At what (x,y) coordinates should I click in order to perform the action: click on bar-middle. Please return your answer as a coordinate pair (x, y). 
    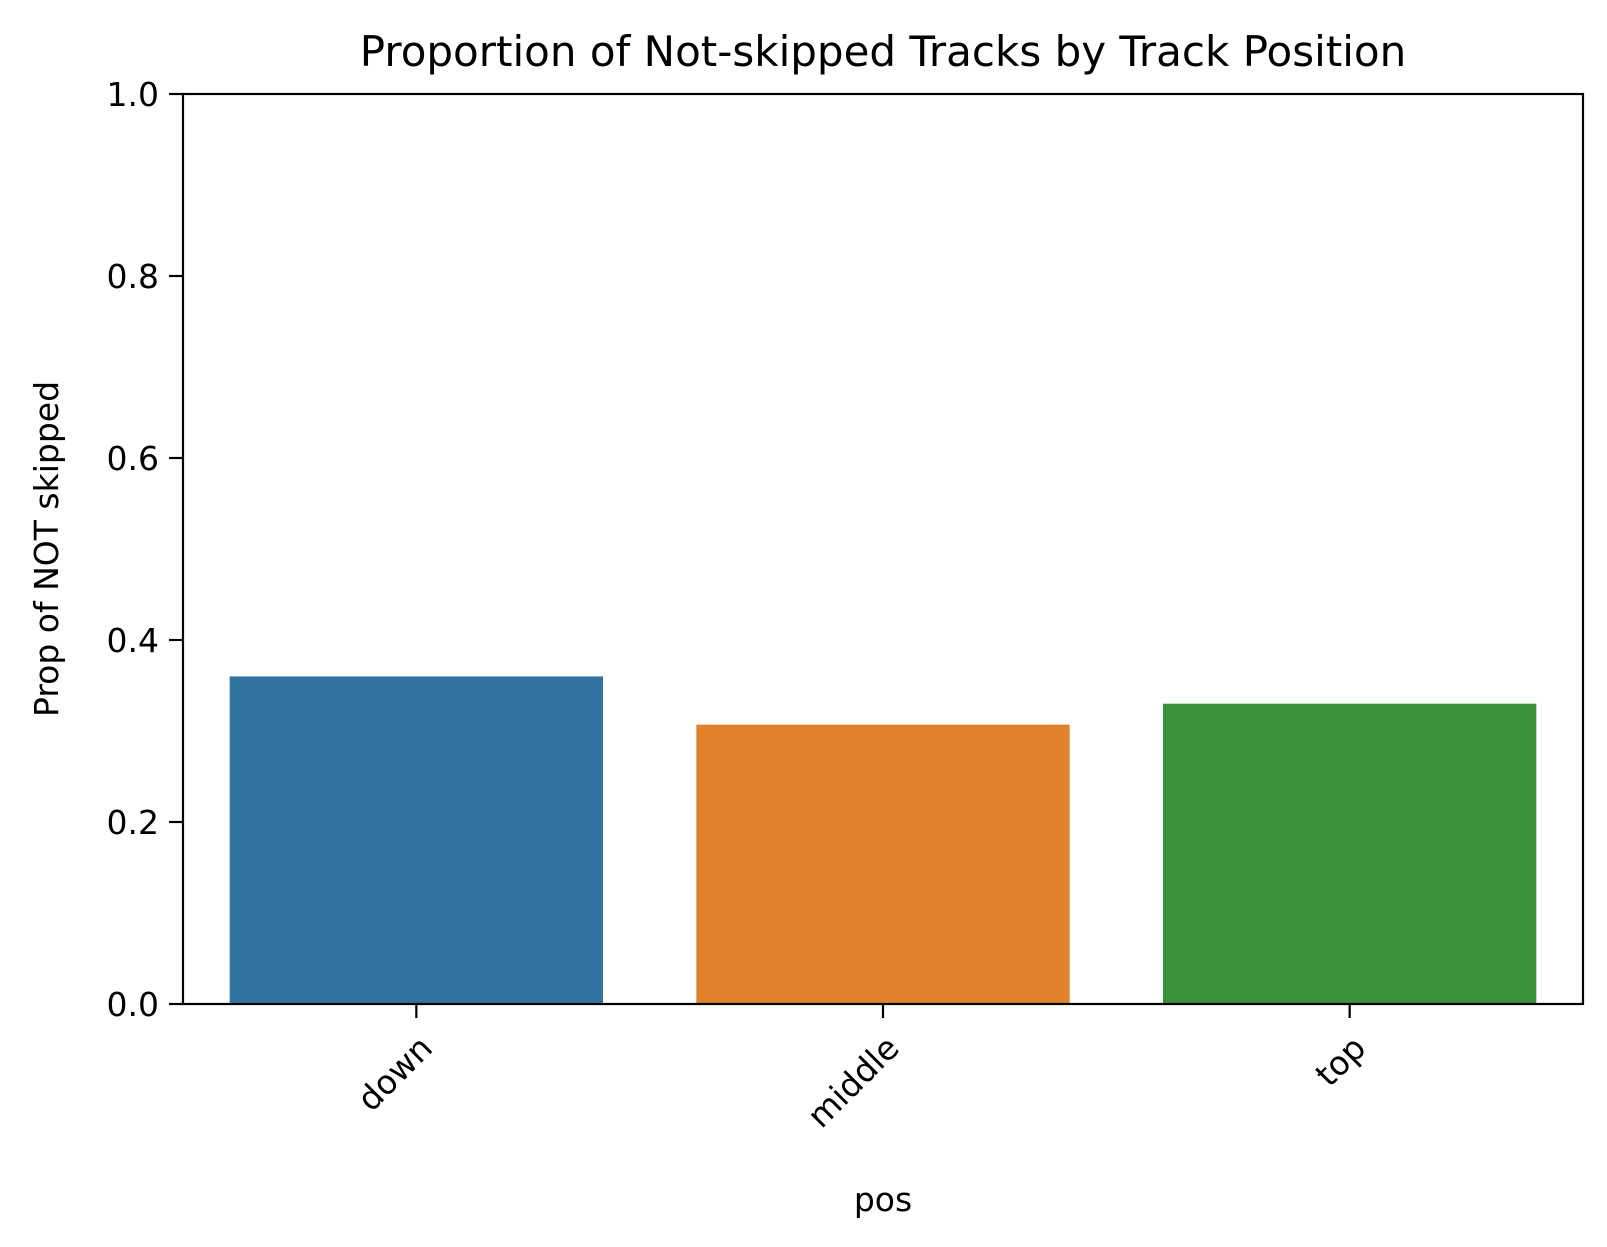
    Looking at the image, I should click on (883, 864).